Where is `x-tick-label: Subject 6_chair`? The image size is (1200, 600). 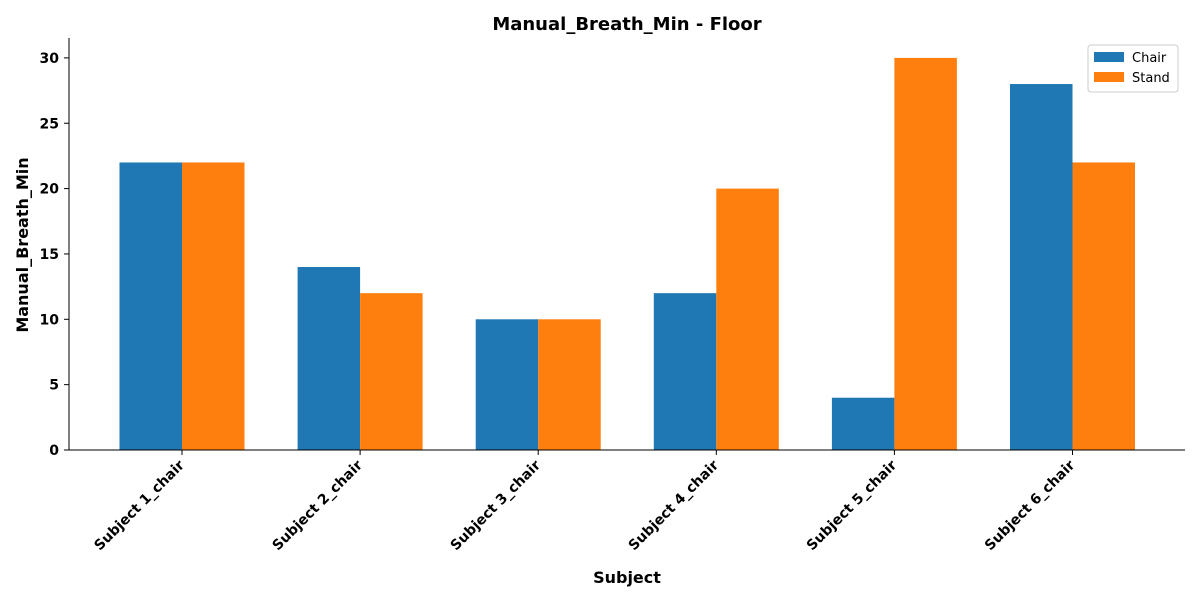
x-tick-label: Subject 6_chair is located at coordinates (1030, 505).